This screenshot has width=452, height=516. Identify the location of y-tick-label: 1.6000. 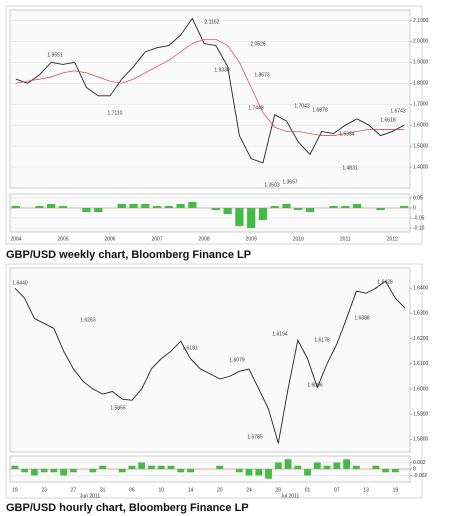
(421, 389).